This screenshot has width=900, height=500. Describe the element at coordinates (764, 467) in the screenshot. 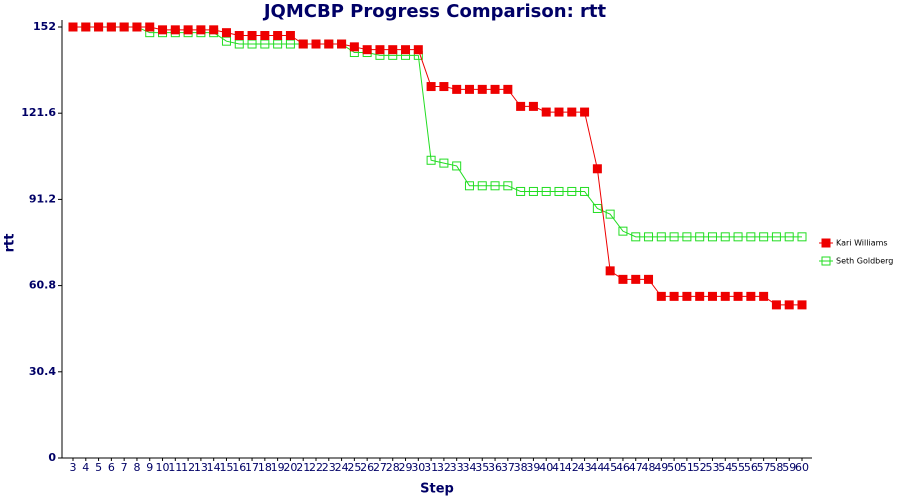

I see `x-tick-label: 57` at that location.